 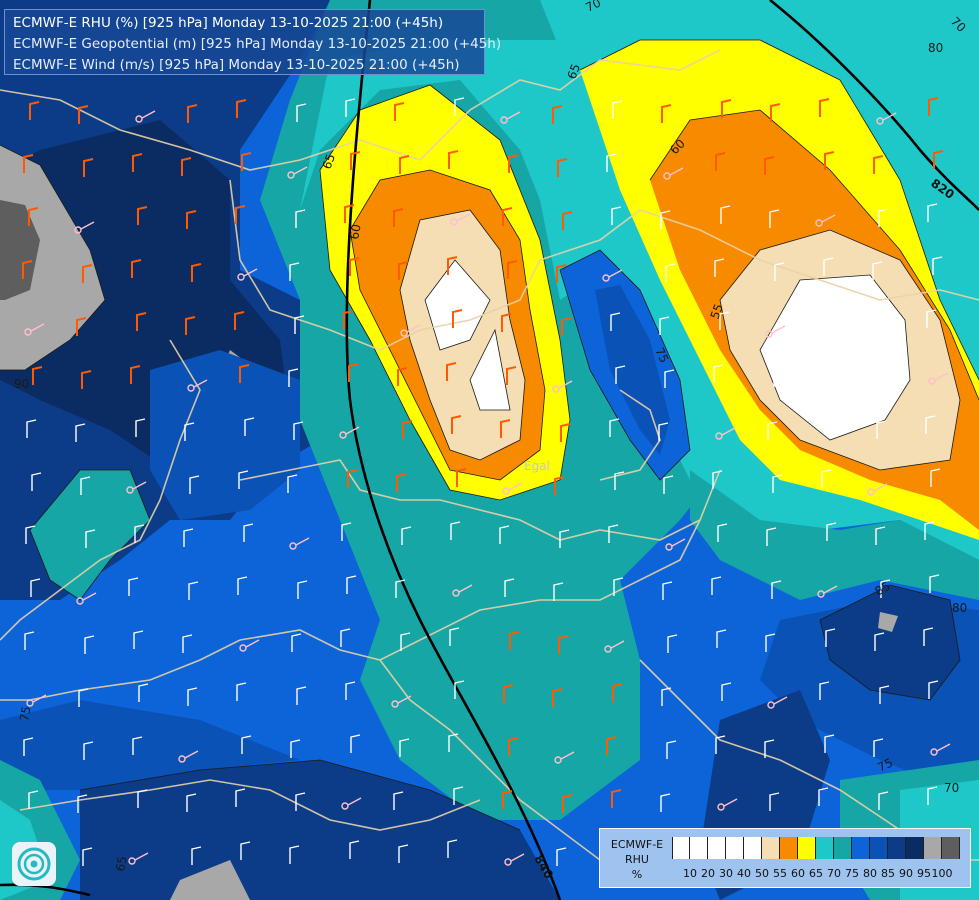 What do you see at coordinates (355, 231) in the screenshot?
I see `contour-label: 60` at bounding box center [355, 231].